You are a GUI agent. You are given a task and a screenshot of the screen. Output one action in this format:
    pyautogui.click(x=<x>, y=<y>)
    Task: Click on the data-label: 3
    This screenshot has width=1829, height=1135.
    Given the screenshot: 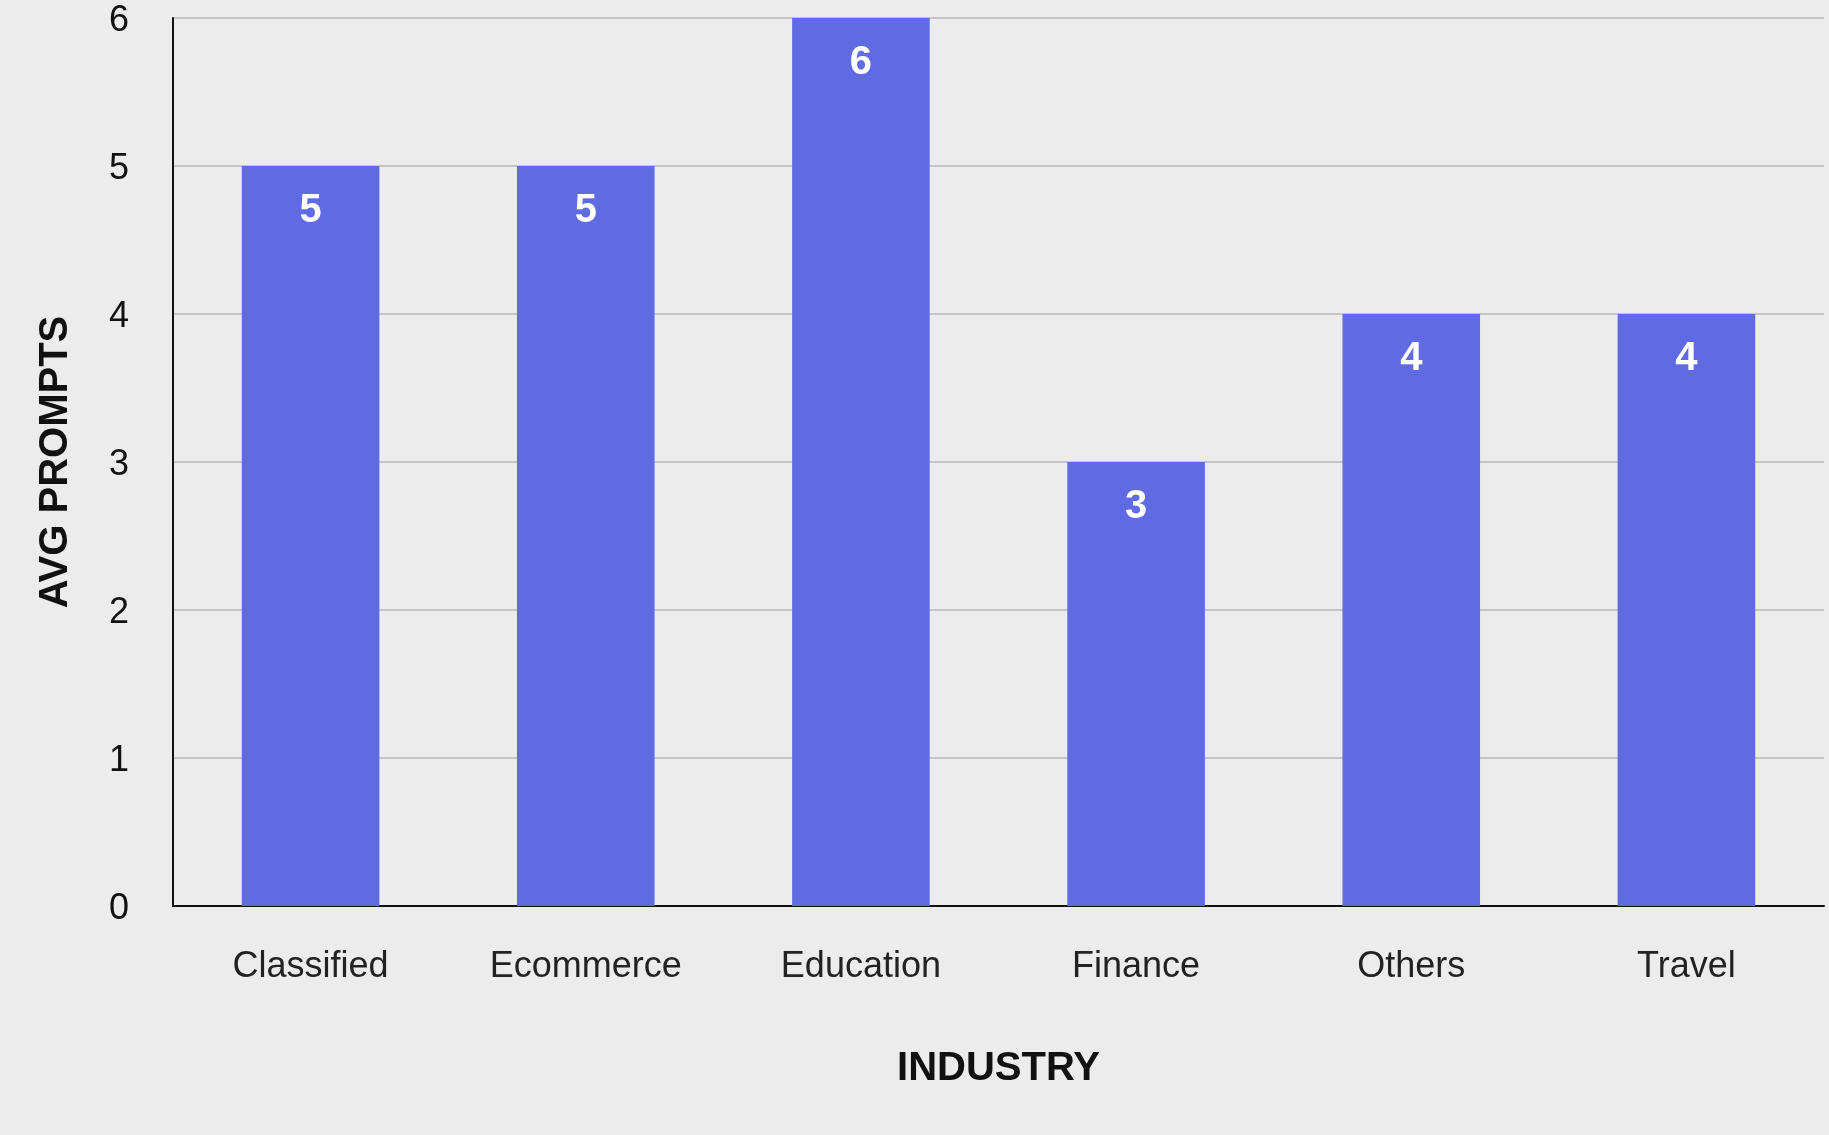 What is the action you would take?
    pyautogui.click(x=1136, y=504)
    